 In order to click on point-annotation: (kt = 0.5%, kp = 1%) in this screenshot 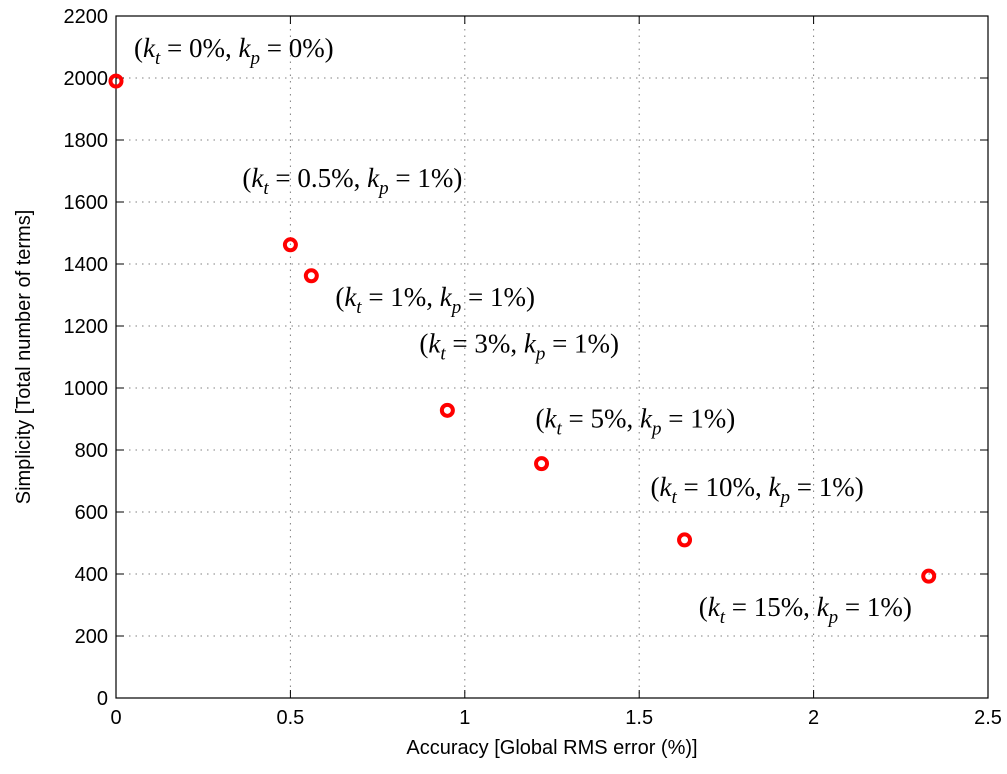, I will do `click(352, 181)`.